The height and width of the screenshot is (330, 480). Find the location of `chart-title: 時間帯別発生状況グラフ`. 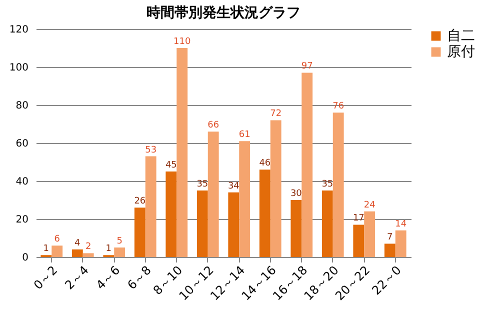

chart-title: 時間帯別発生状況グラフ is located at coordinates (223, 13).